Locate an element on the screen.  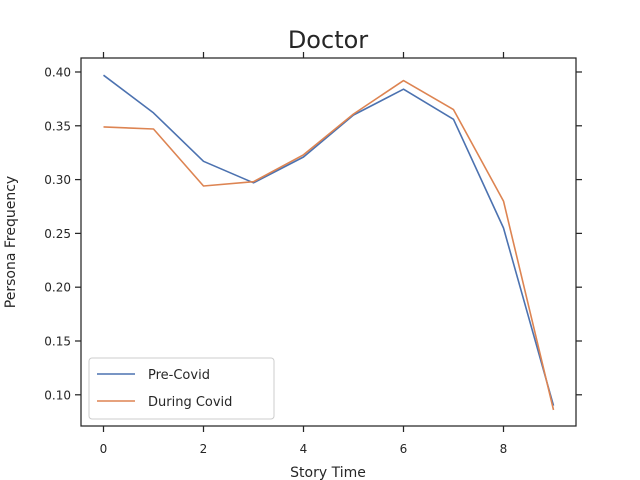
legend-label-during-covid: During Covid is located at coordinates (190, 402).